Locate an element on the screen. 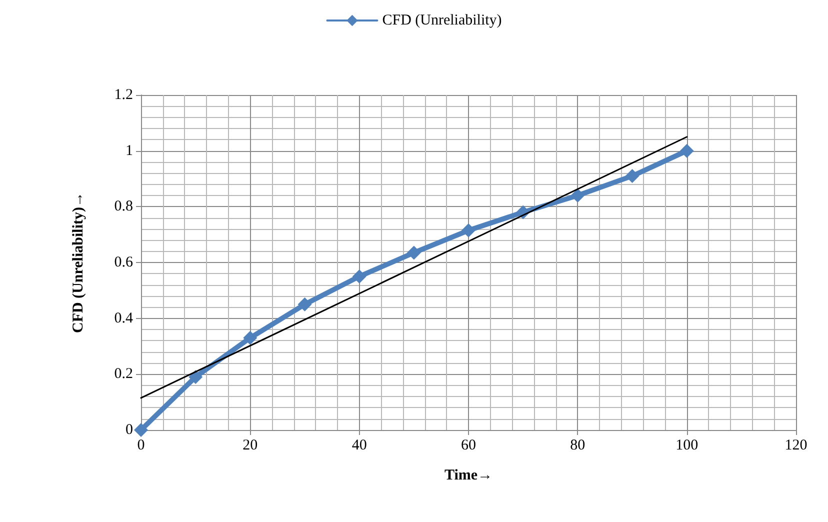 The image size is (828, 522). x-tick-label: 40 is located at coordinates (359, 446).